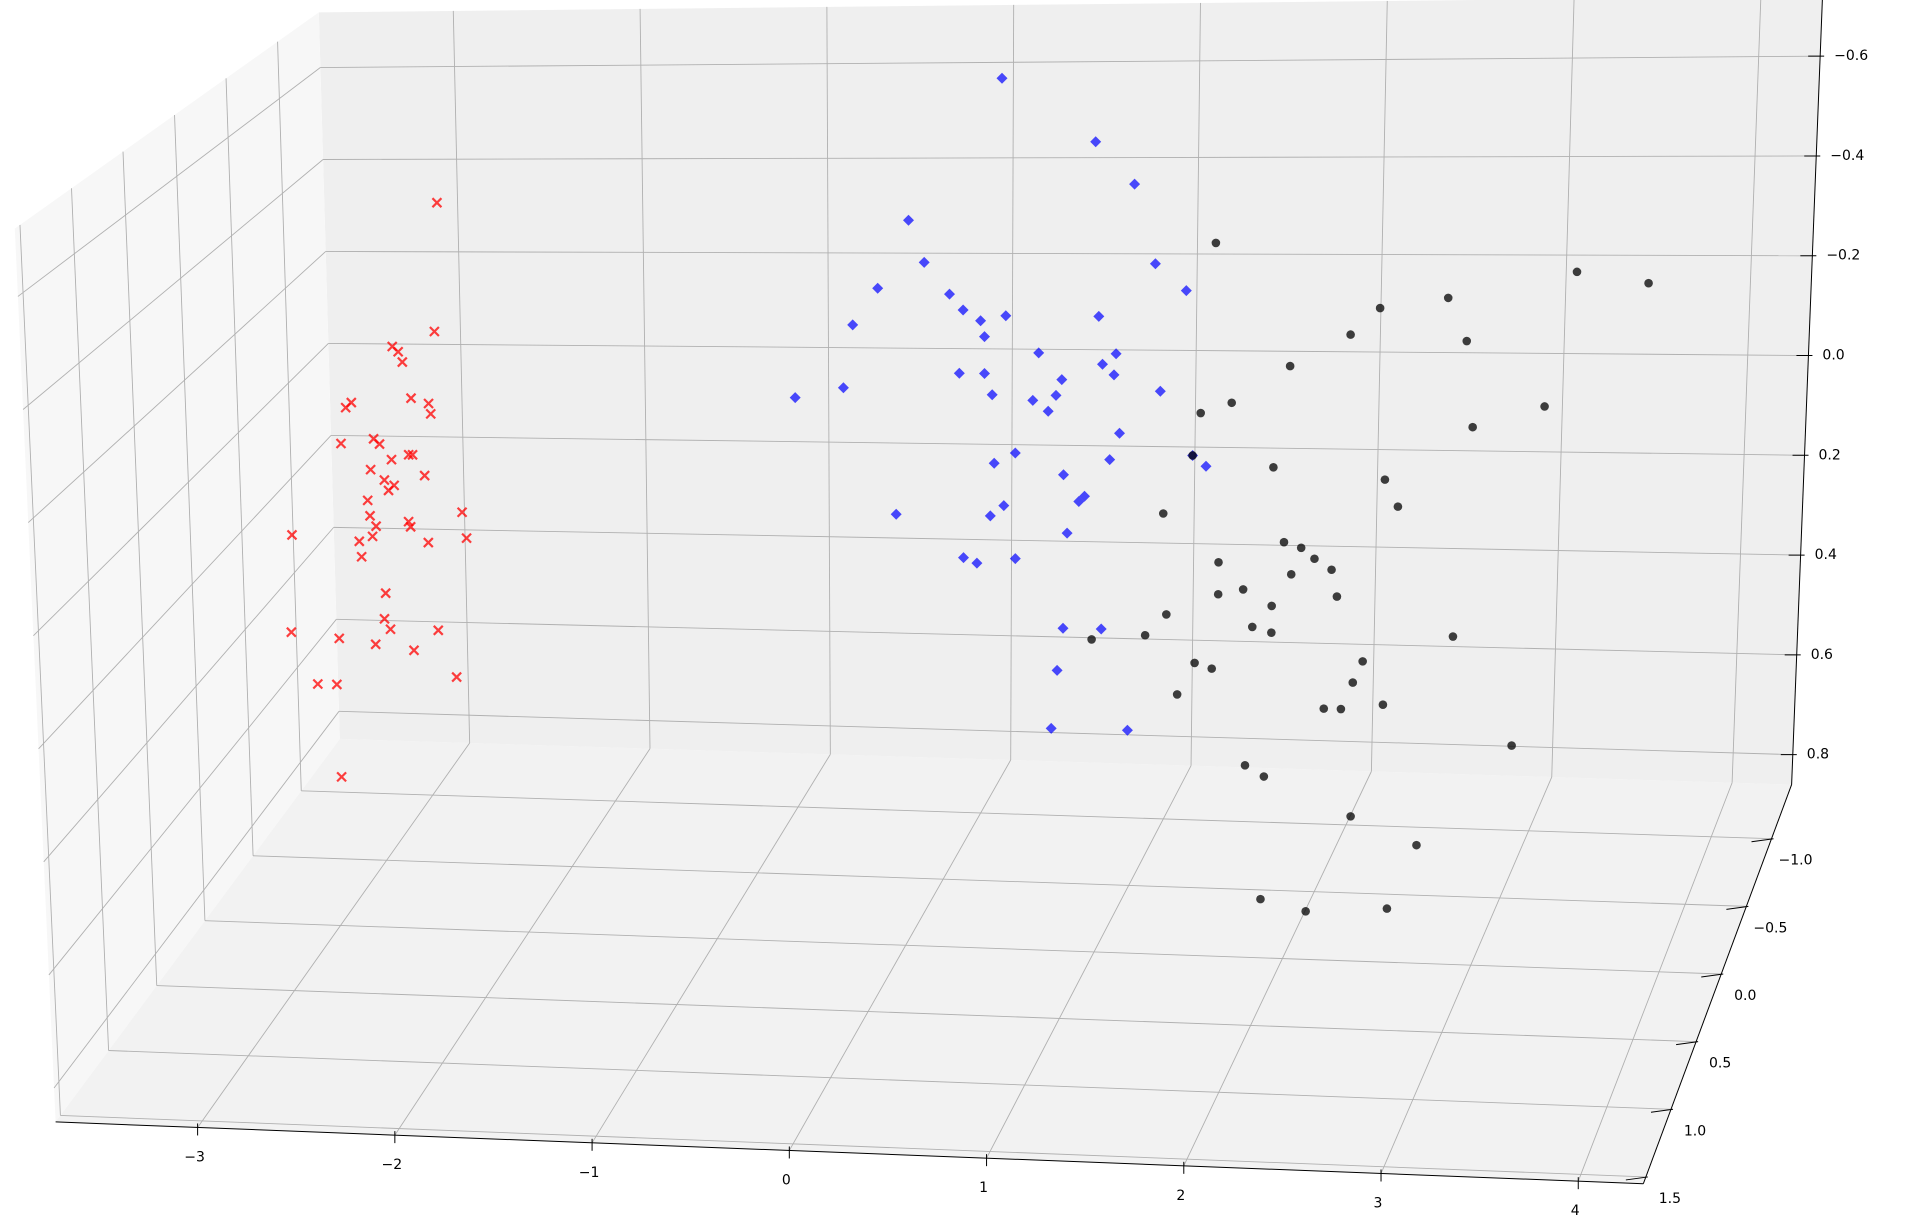  What do you see at coordinates (983, 1188) in the screenshot?
I see `x-tick-label: 1` at bounding box center [983, 1188].